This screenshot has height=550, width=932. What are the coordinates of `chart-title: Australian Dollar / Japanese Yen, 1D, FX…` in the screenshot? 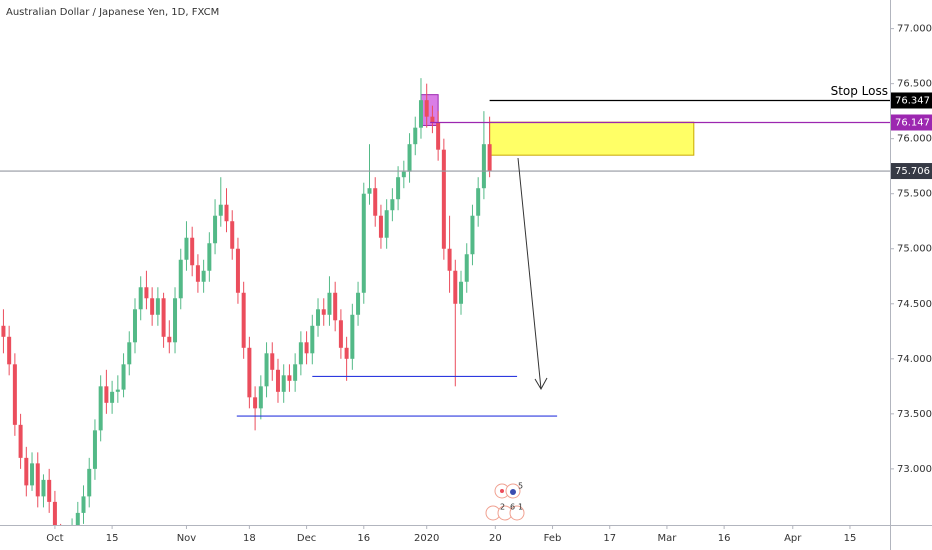 It's located at (112, 12).